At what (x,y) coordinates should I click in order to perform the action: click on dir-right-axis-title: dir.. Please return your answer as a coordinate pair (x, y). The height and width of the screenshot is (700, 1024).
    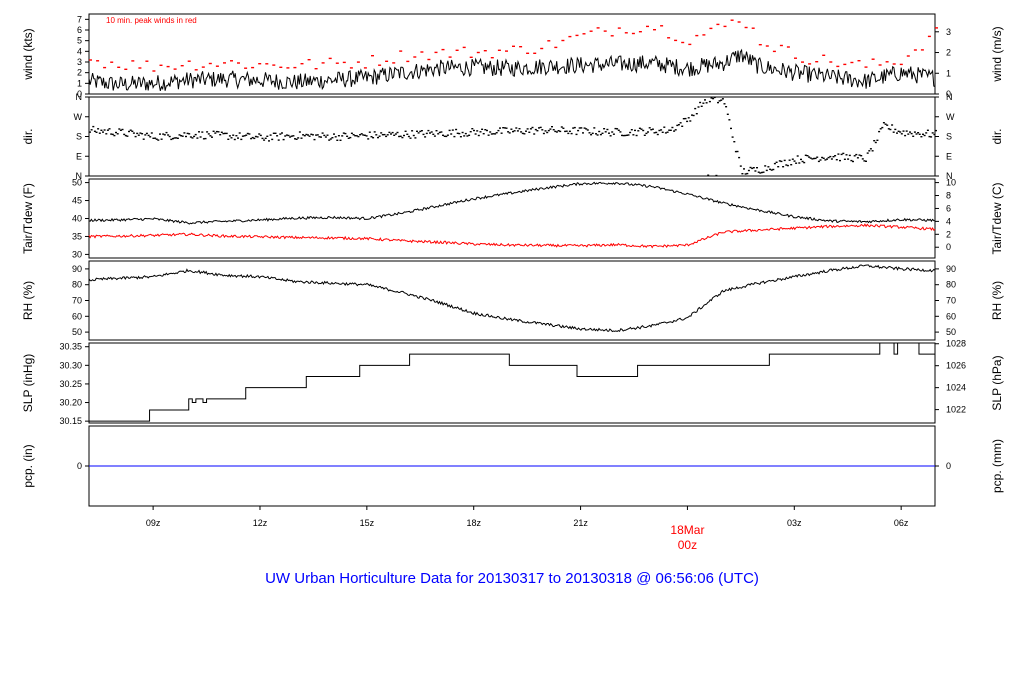
    Looking at the image, I should click on (997, 136).